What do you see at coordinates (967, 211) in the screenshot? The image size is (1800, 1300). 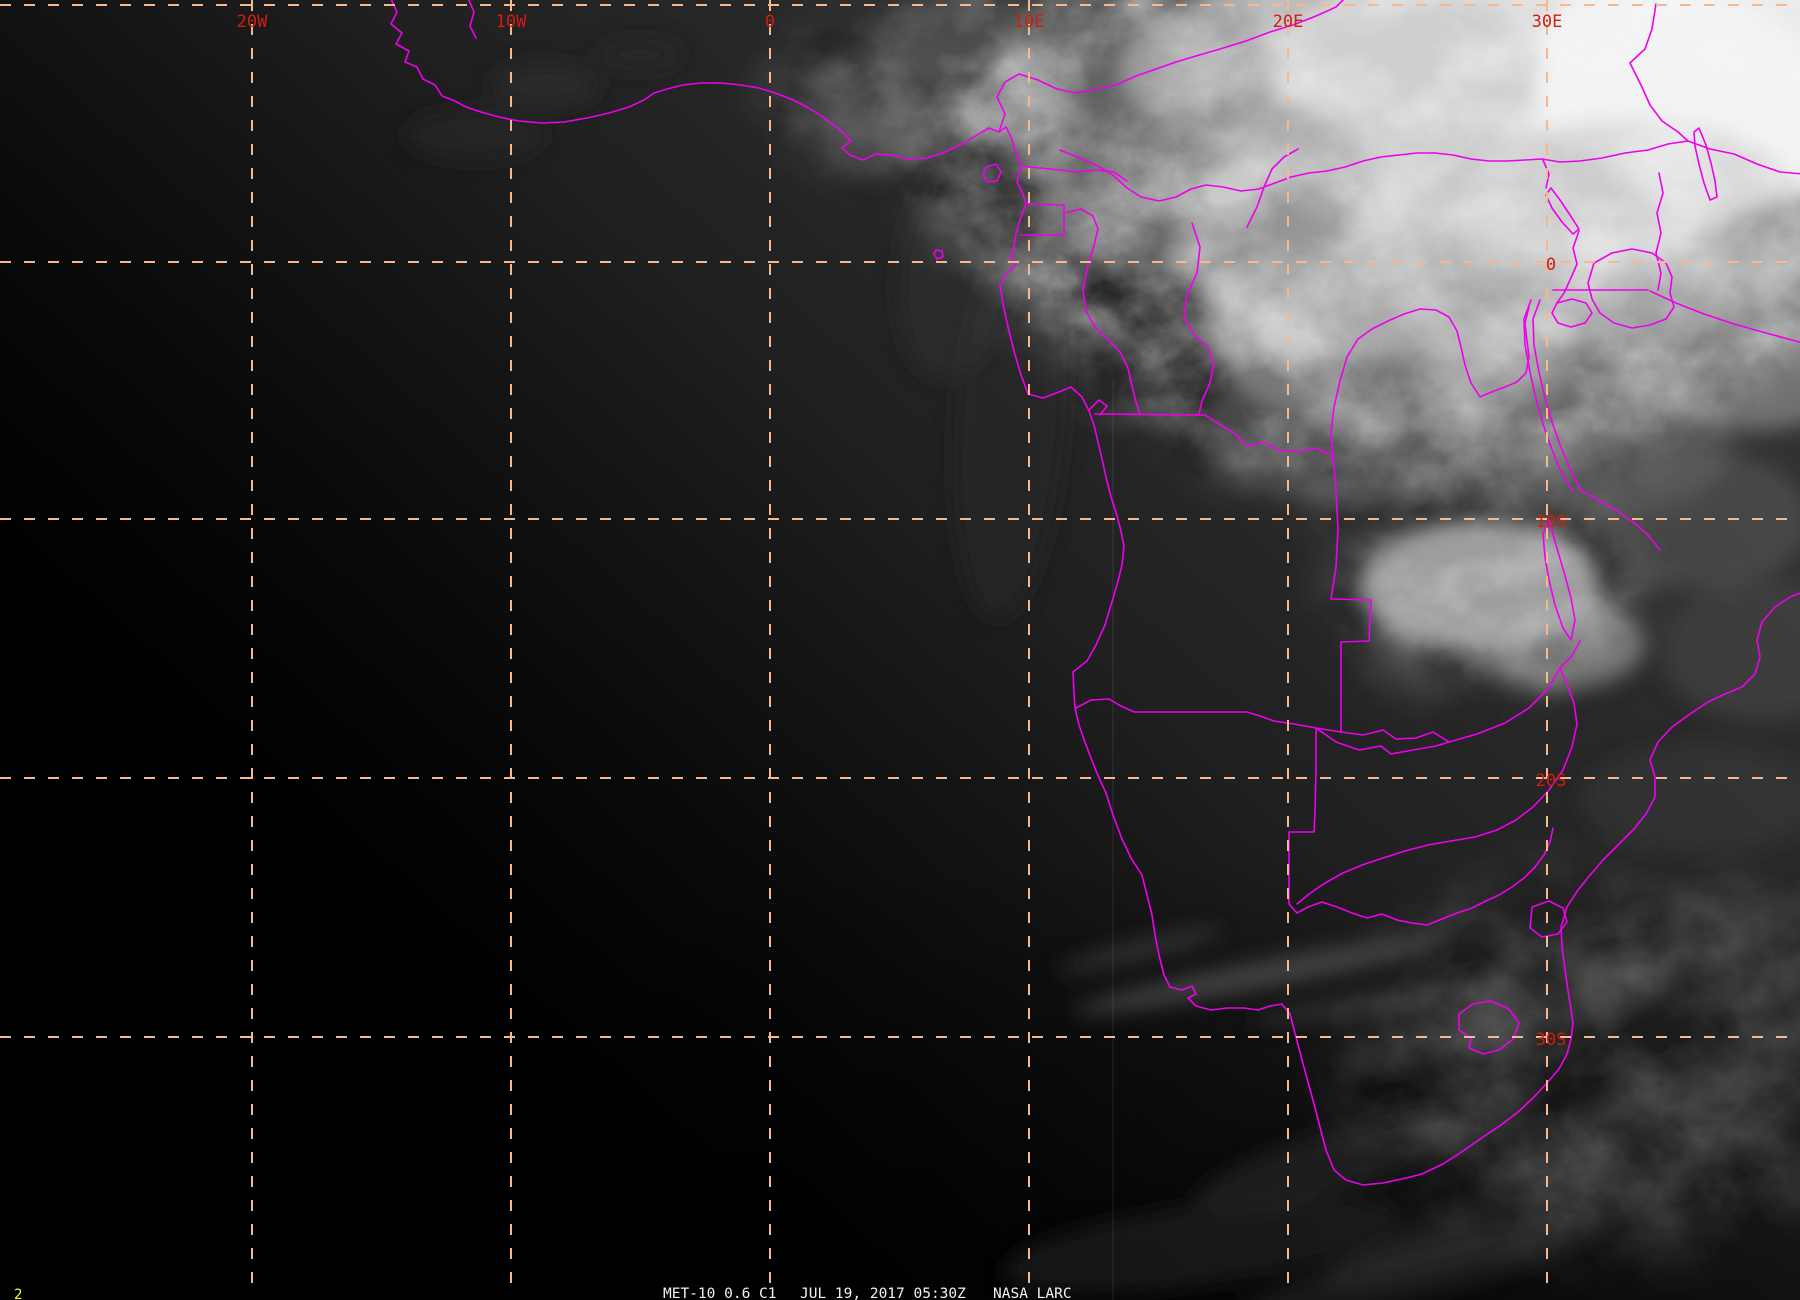 I see `islands-bioko-saotome` at bounding box center [967, 211].